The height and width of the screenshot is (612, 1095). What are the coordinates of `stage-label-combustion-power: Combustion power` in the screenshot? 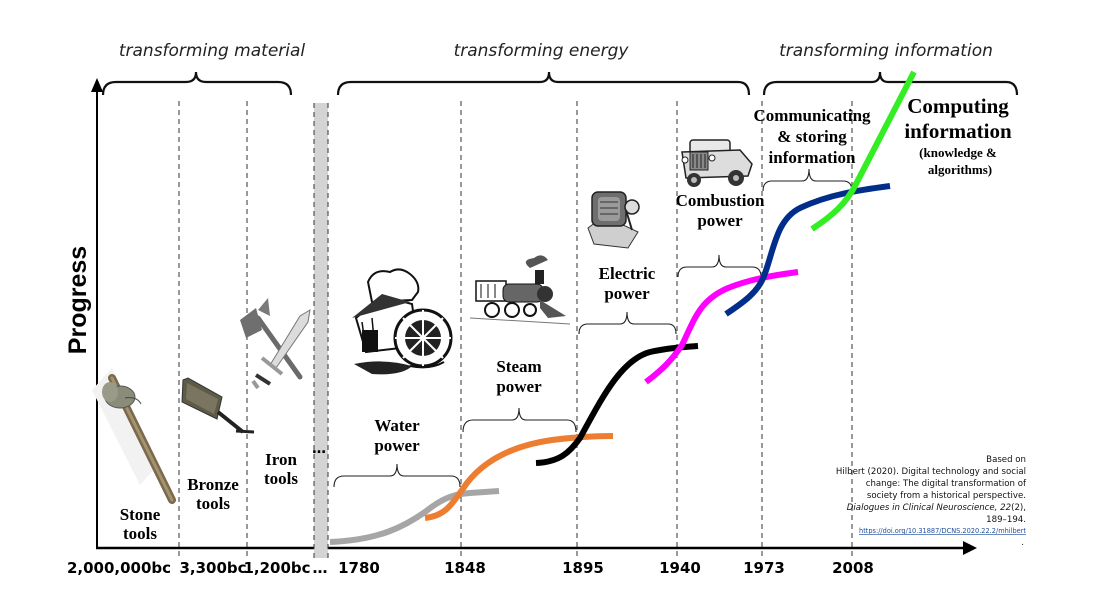 It's located at (720, 210).